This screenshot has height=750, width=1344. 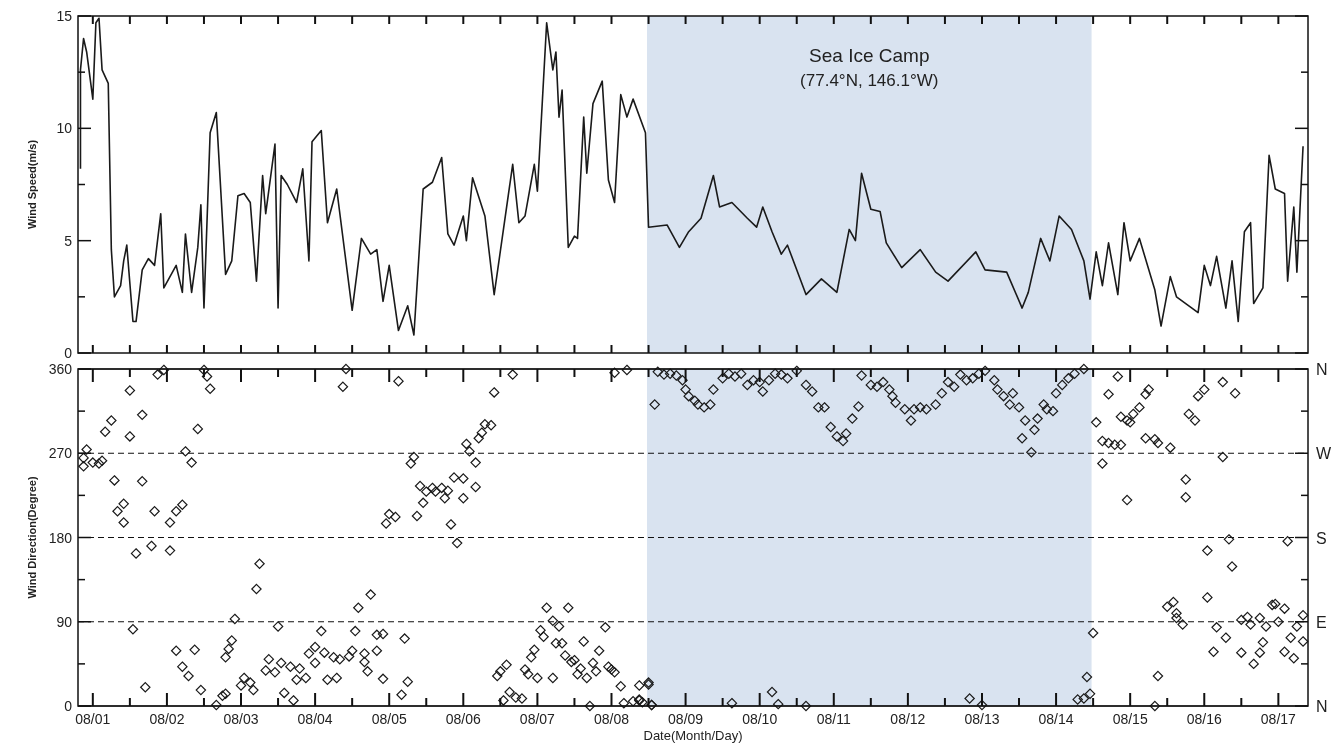 What do you see at coordinates (1130, 719) in the screenshot?
I see `x-tick-label: 08/15` at bounding box center [1130, 719].